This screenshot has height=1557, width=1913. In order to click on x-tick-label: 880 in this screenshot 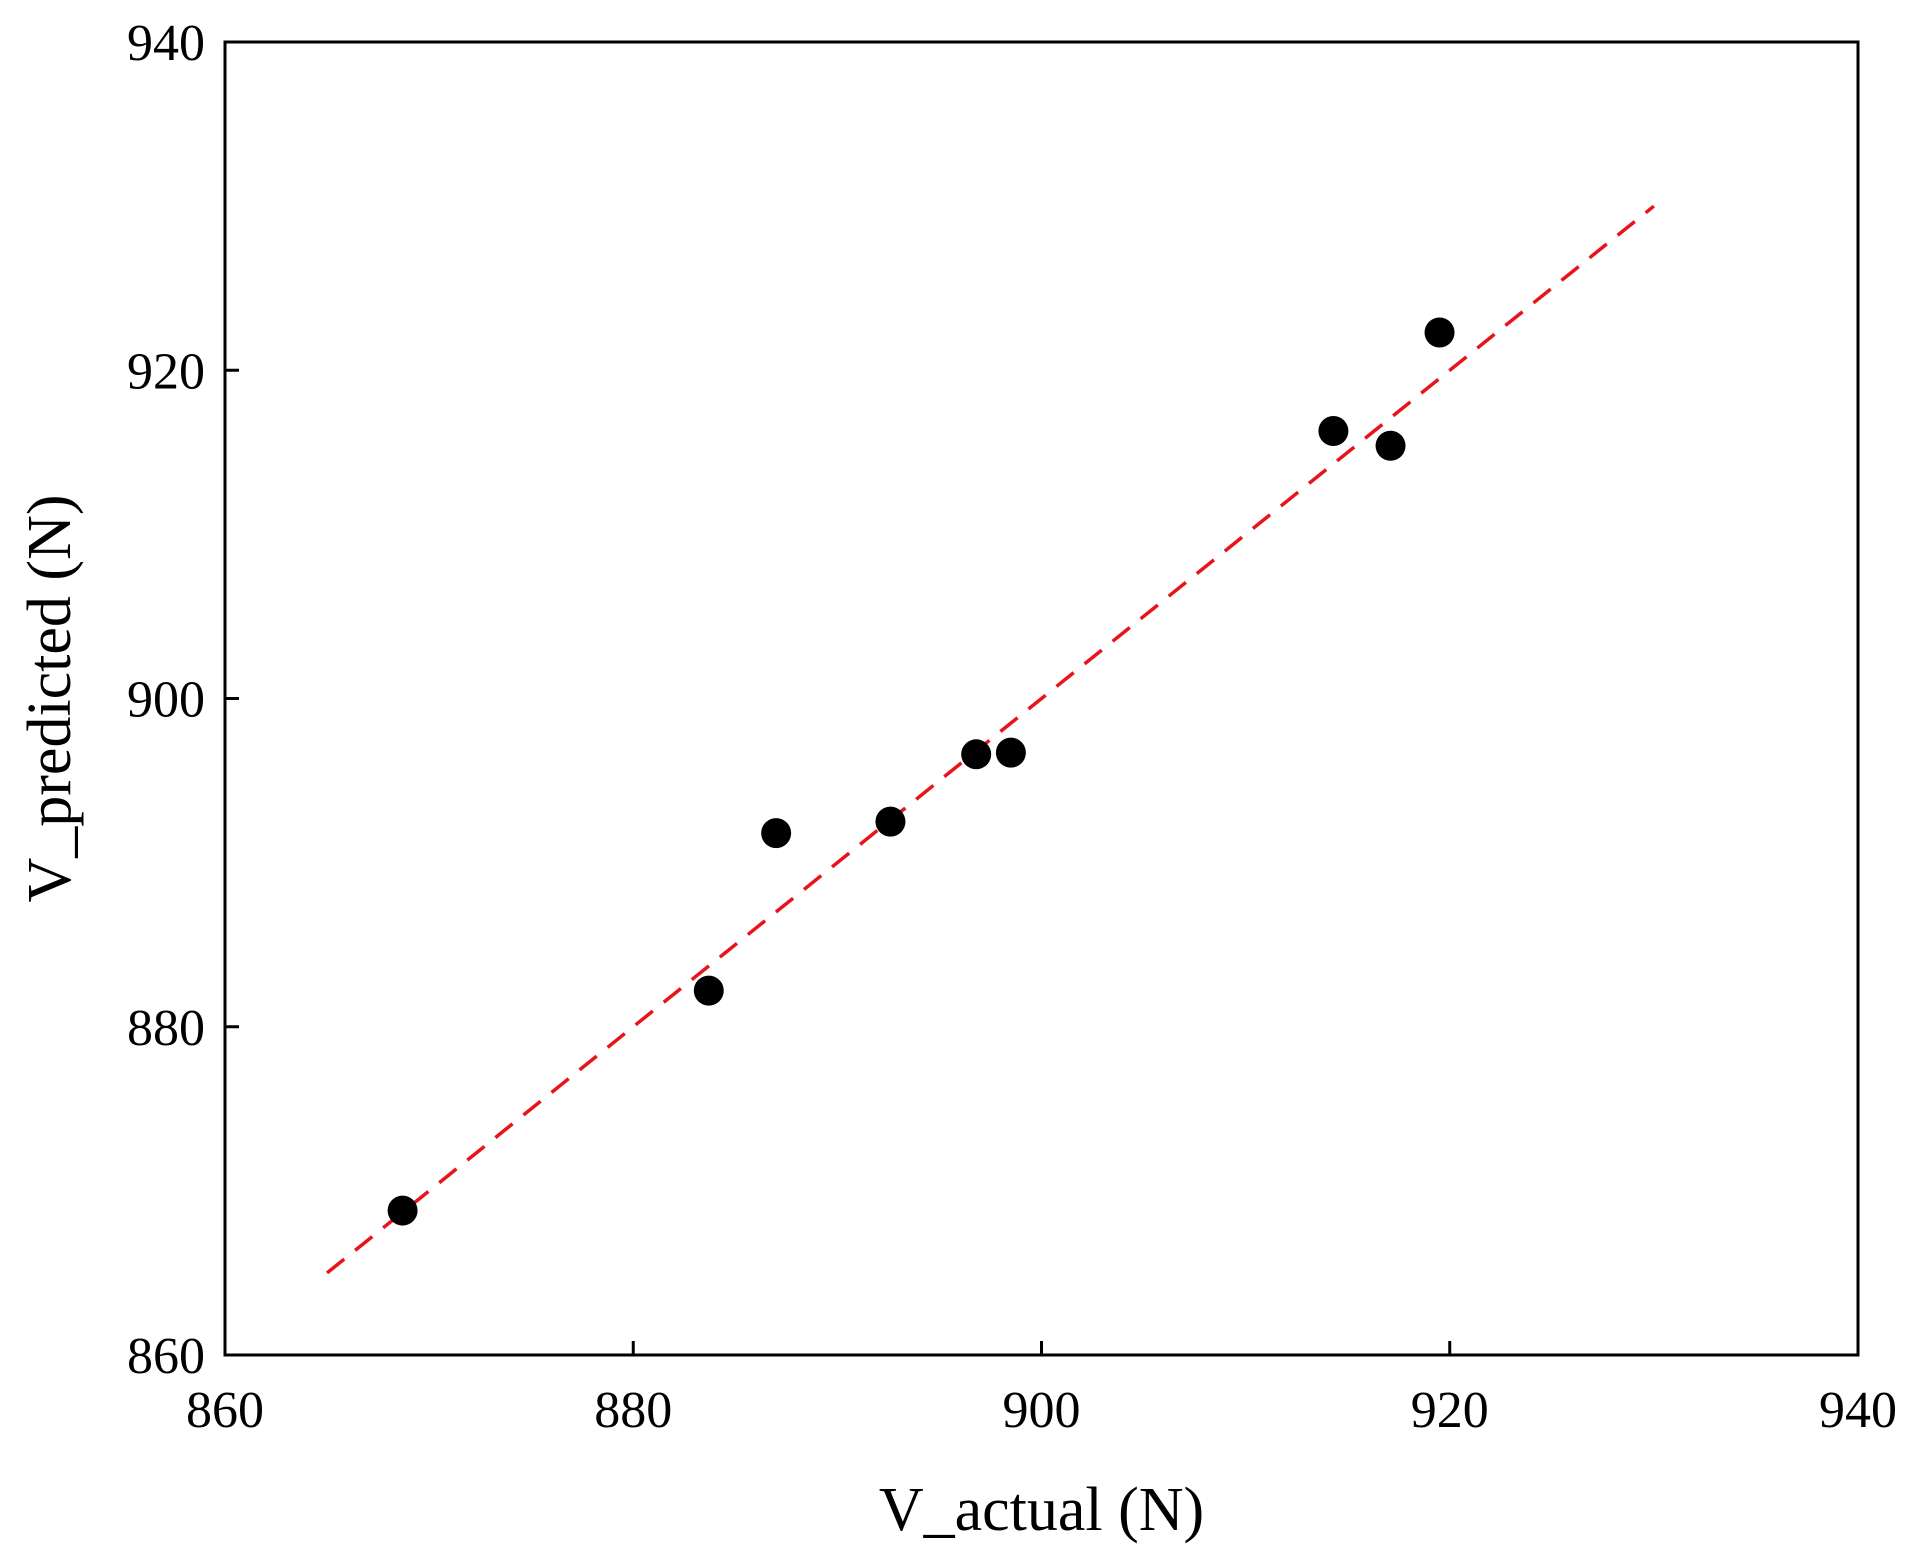, I will do `click(633, 1410)`.